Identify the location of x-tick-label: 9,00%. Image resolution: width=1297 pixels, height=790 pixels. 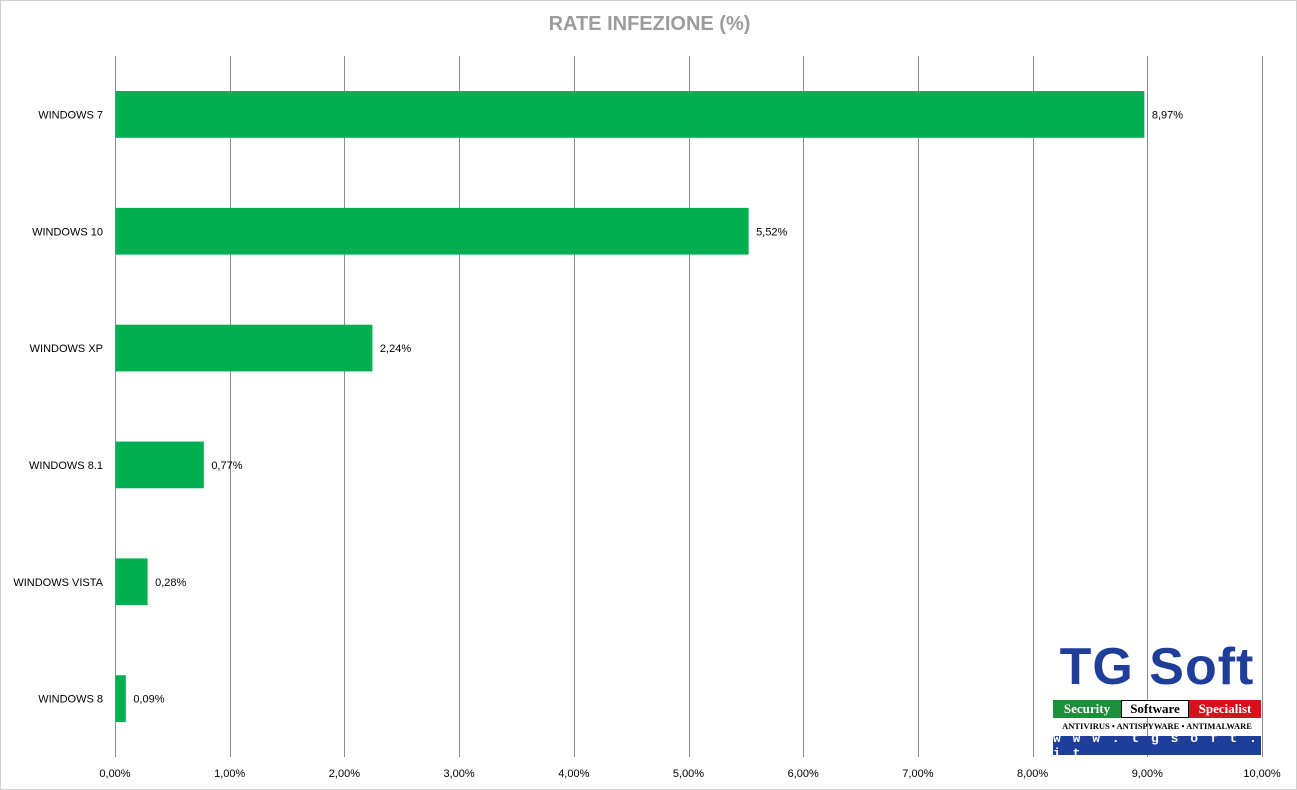
(1147, 774).